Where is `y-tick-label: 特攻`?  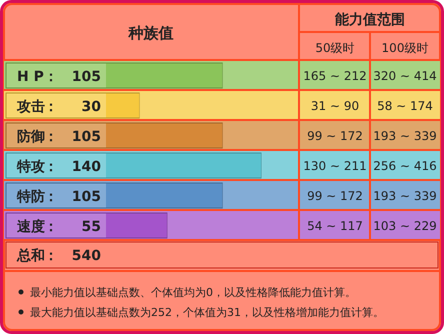 y-tick-label: 特攻 is located at coordinates (30, 167).